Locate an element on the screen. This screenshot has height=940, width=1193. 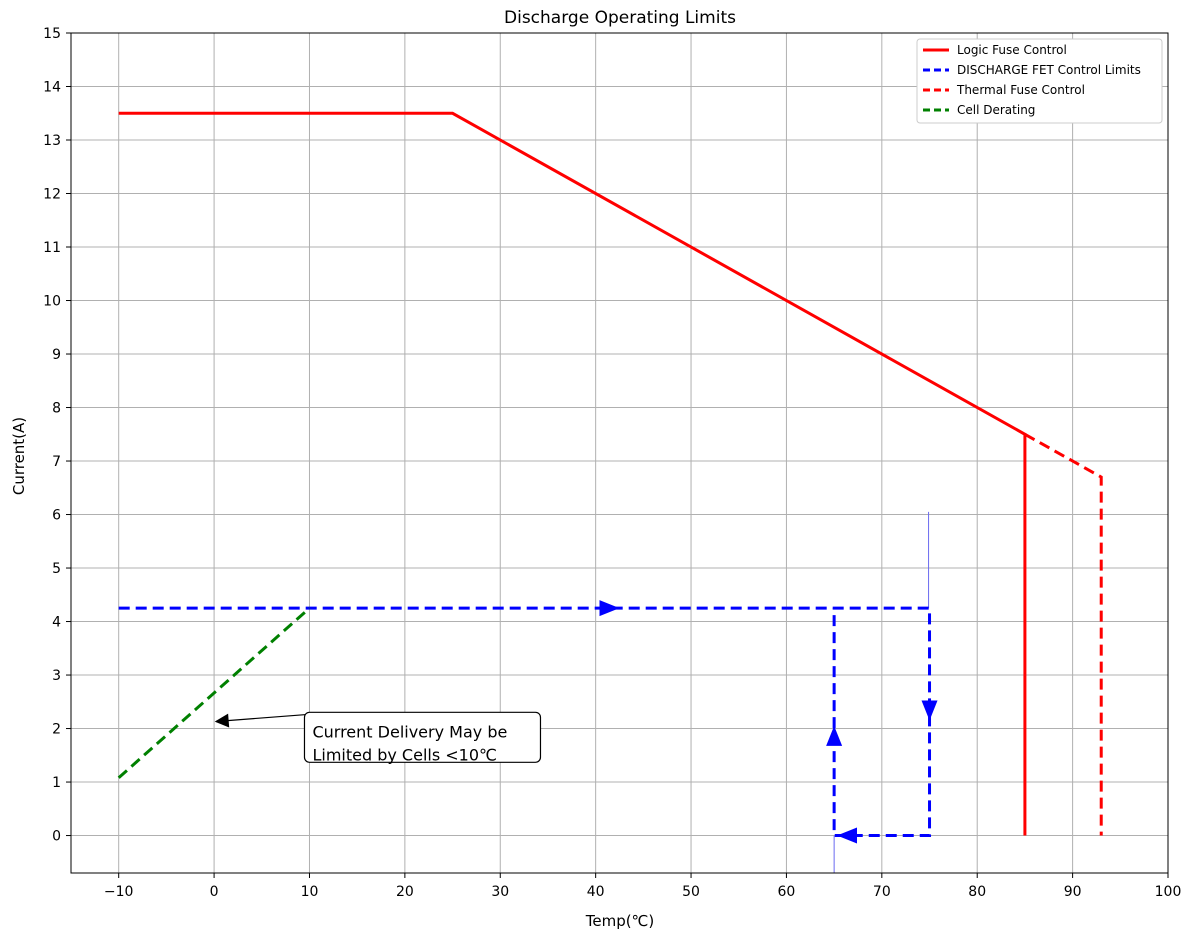
x-tick-label: 80 is located at coordinates (977, 892).